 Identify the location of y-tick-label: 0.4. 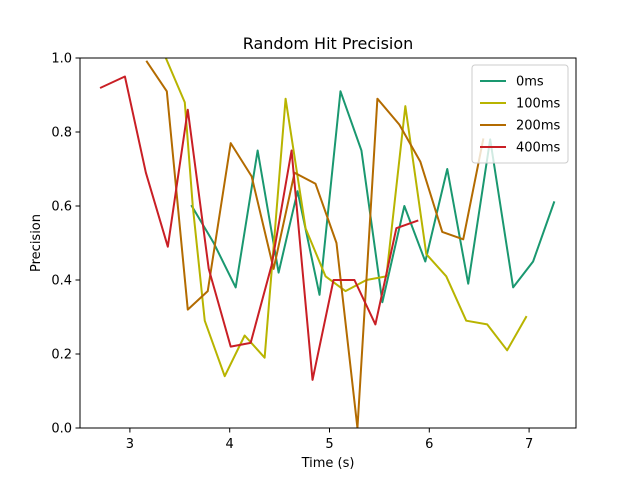
(61, 281).